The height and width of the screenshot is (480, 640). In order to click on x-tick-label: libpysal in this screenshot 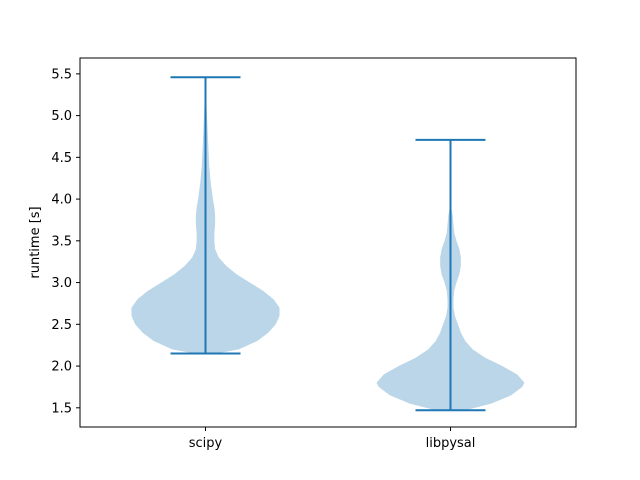, I will do `click(451, 443)`.